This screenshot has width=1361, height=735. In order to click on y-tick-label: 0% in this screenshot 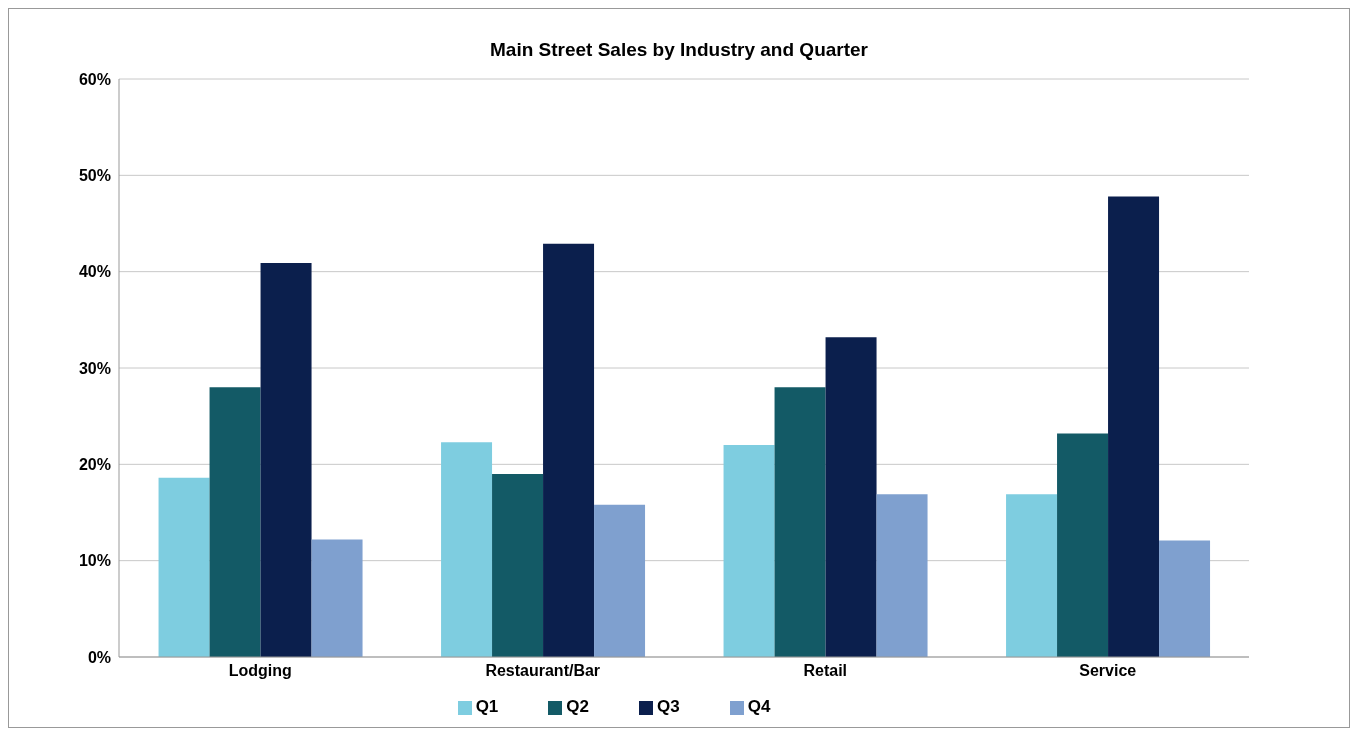, I will do `click(99, 657)`.